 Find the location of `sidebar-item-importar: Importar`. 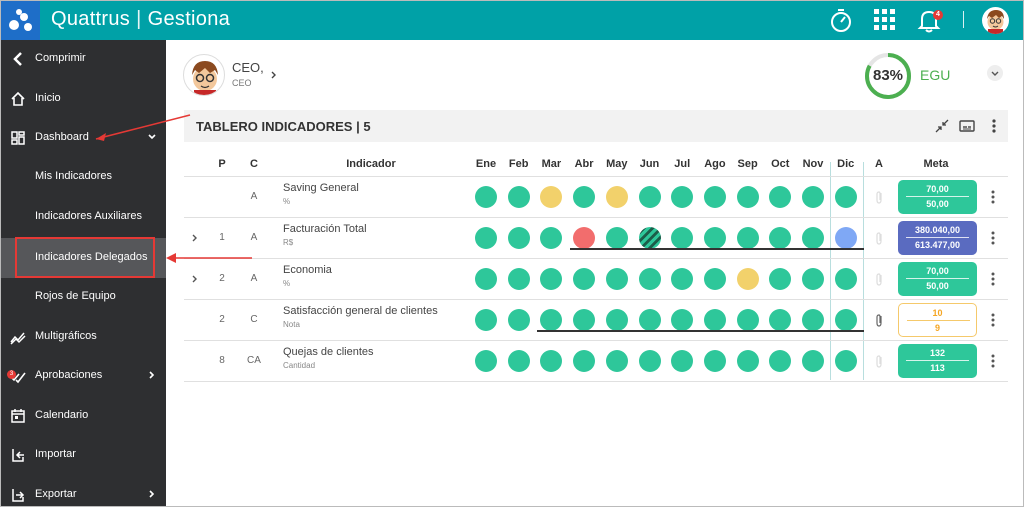

sidebar-item-importar: Importar is located at coordinates (83, 455).